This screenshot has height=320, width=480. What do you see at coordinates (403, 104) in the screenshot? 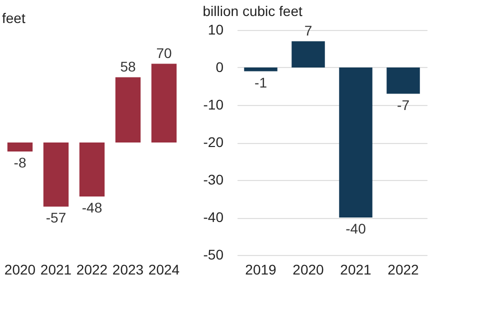
I see `data-label: -7` at bounding box center [403, 104].